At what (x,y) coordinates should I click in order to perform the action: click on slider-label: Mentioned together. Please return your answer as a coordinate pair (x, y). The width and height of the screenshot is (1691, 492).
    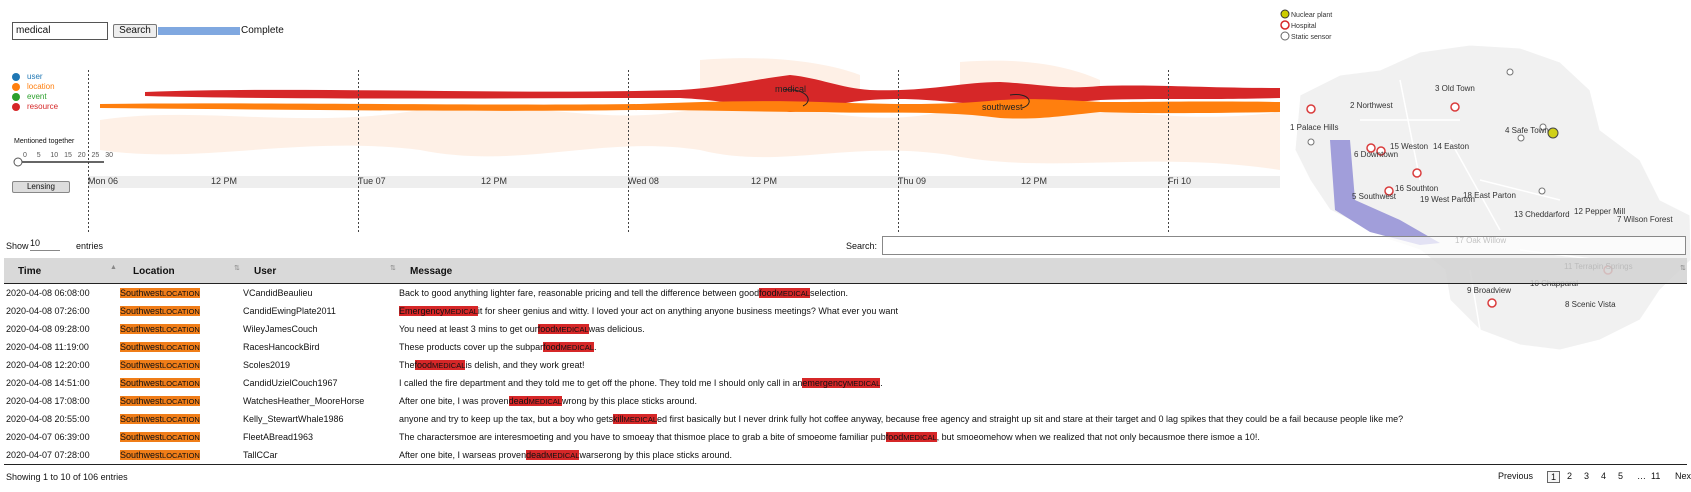
    Looking at the image, I should click on (44, 141).